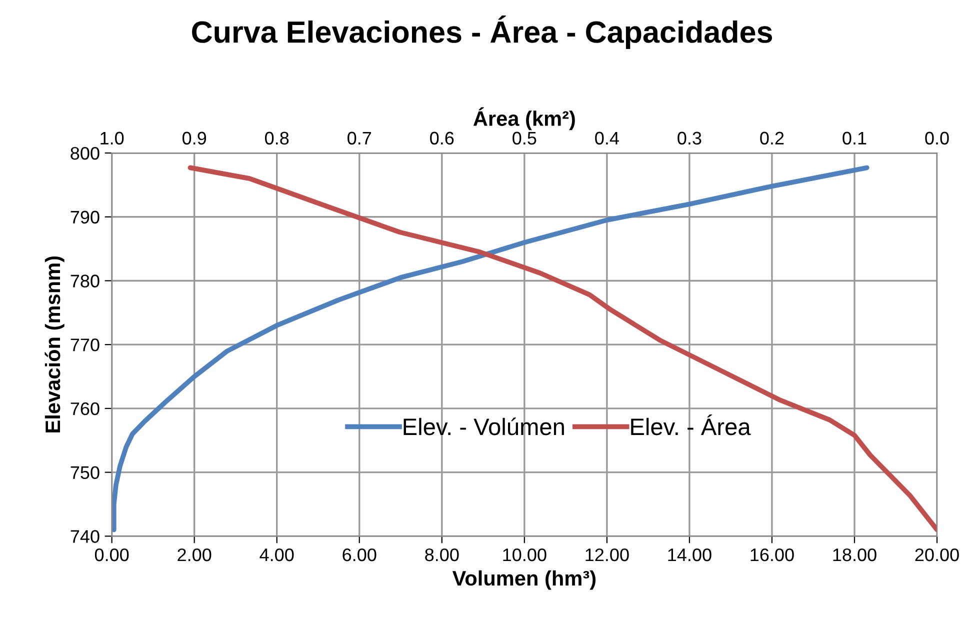 The height and width of the screenshot is (622, 964). I want to click on x-tick-label: 2.00, so click(195, 555).